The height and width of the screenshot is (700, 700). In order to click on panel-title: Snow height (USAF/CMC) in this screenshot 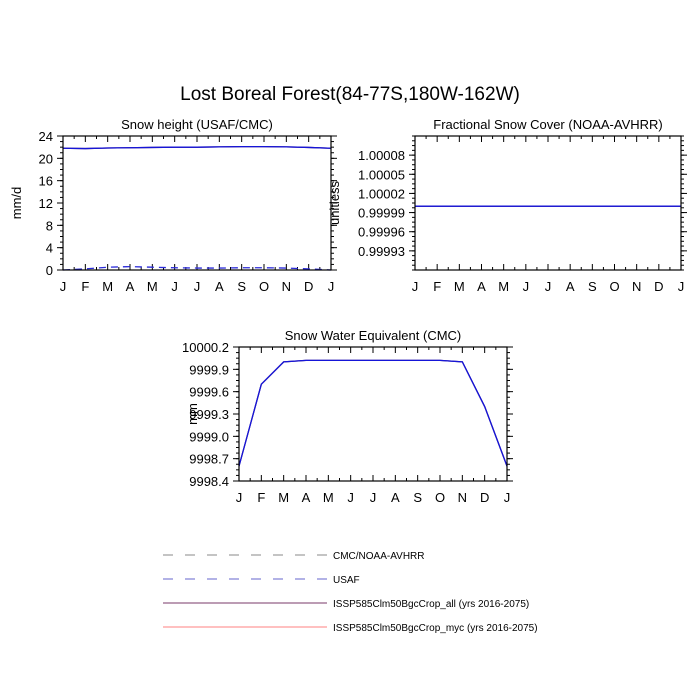, I will do `click(197, 124)`.